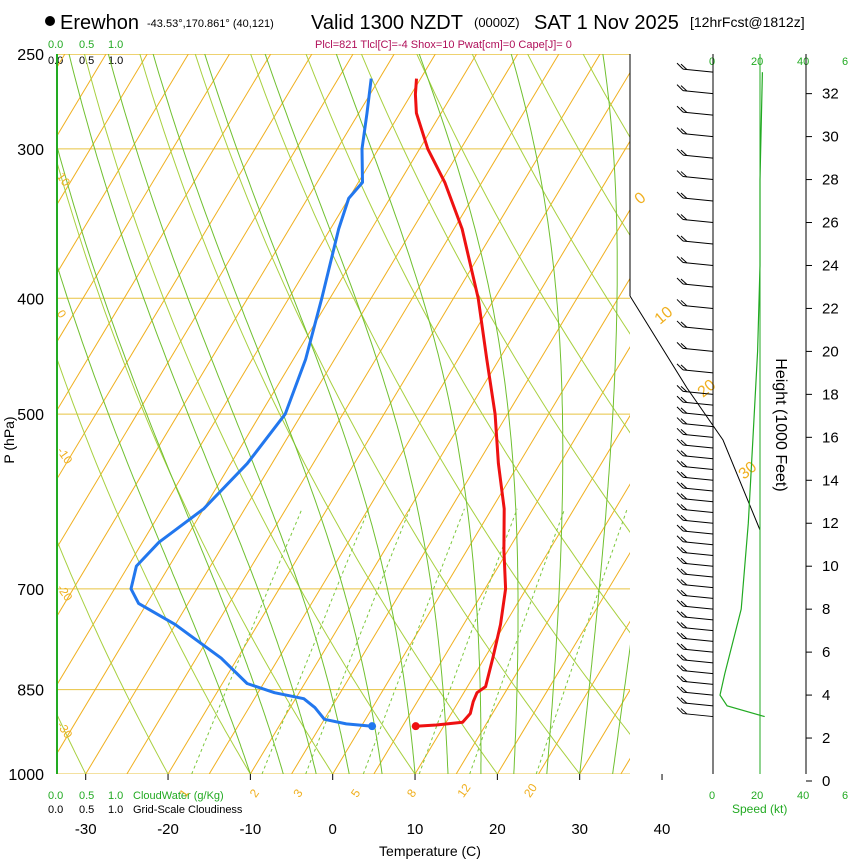  Describe the element at coordinates (695, 413) in the screenshot. I see `height-scale-boundary` at that location.